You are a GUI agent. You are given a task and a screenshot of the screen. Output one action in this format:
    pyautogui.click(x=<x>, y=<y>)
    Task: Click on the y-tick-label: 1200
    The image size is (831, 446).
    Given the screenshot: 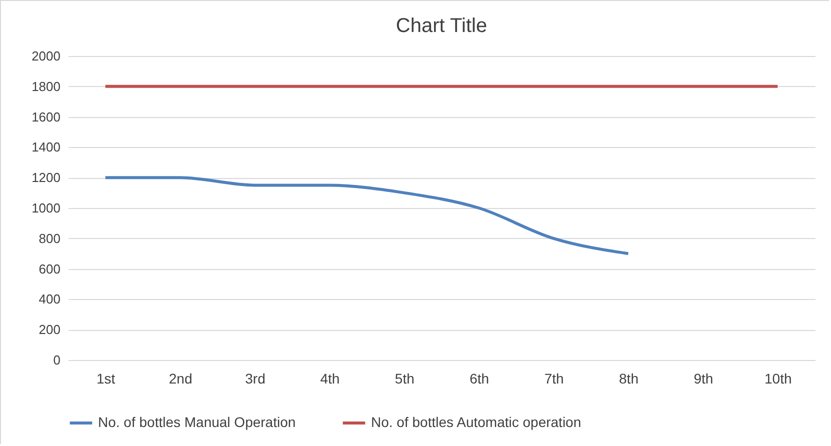 What is the action you would take?
    pyautogui.click(x=46, y=178)
    